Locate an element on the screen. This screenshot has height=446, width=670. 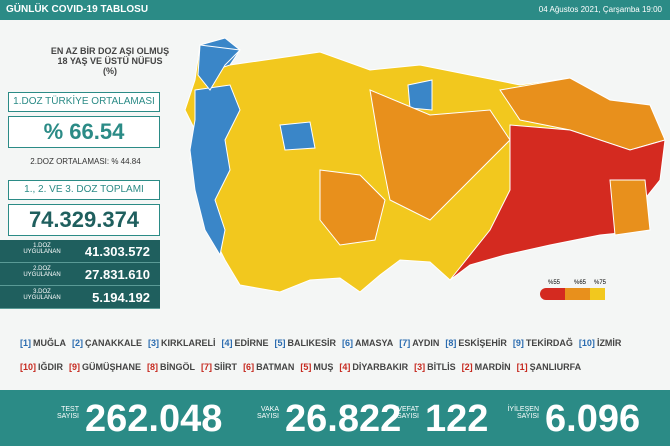
province-name: TEKİRDAĞ is located at coordinates (549, 343).